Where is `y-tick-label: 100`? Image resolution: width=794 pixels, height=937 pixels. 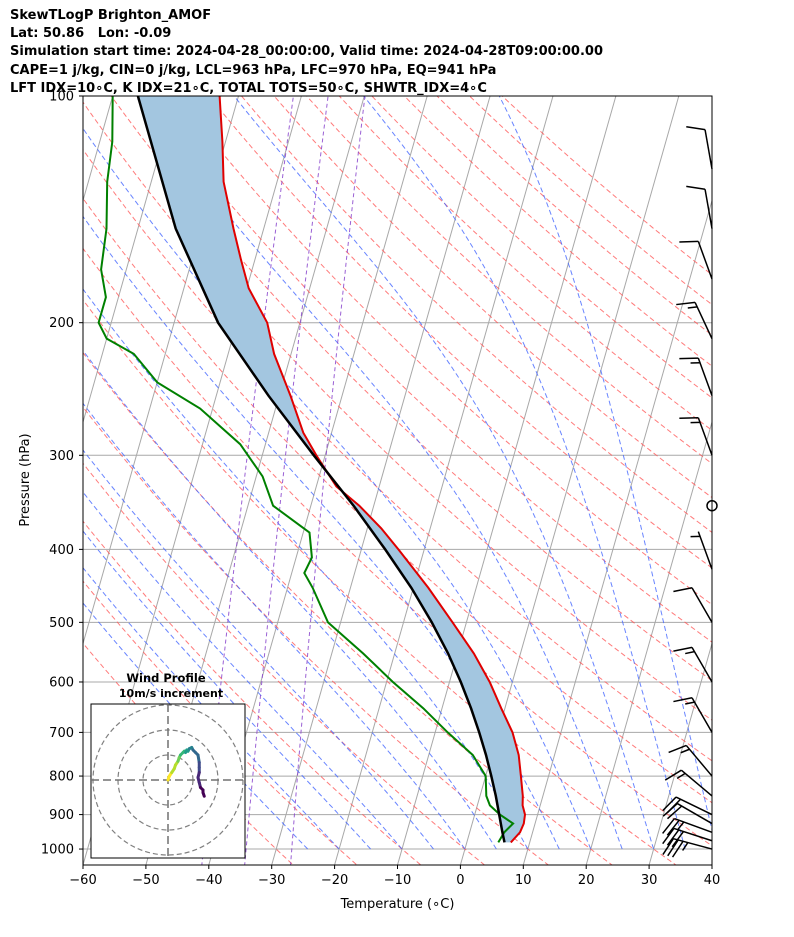 y-tick-label: 100 is located at coordinates (61, 97).